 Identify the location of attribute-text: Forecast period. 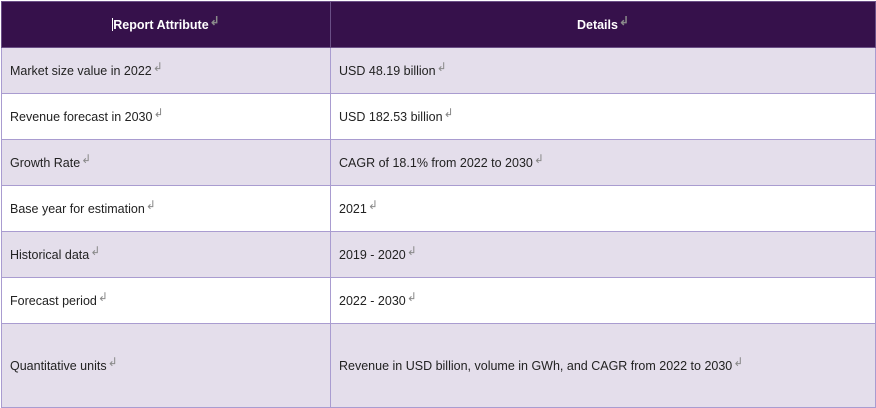
(53, 300).